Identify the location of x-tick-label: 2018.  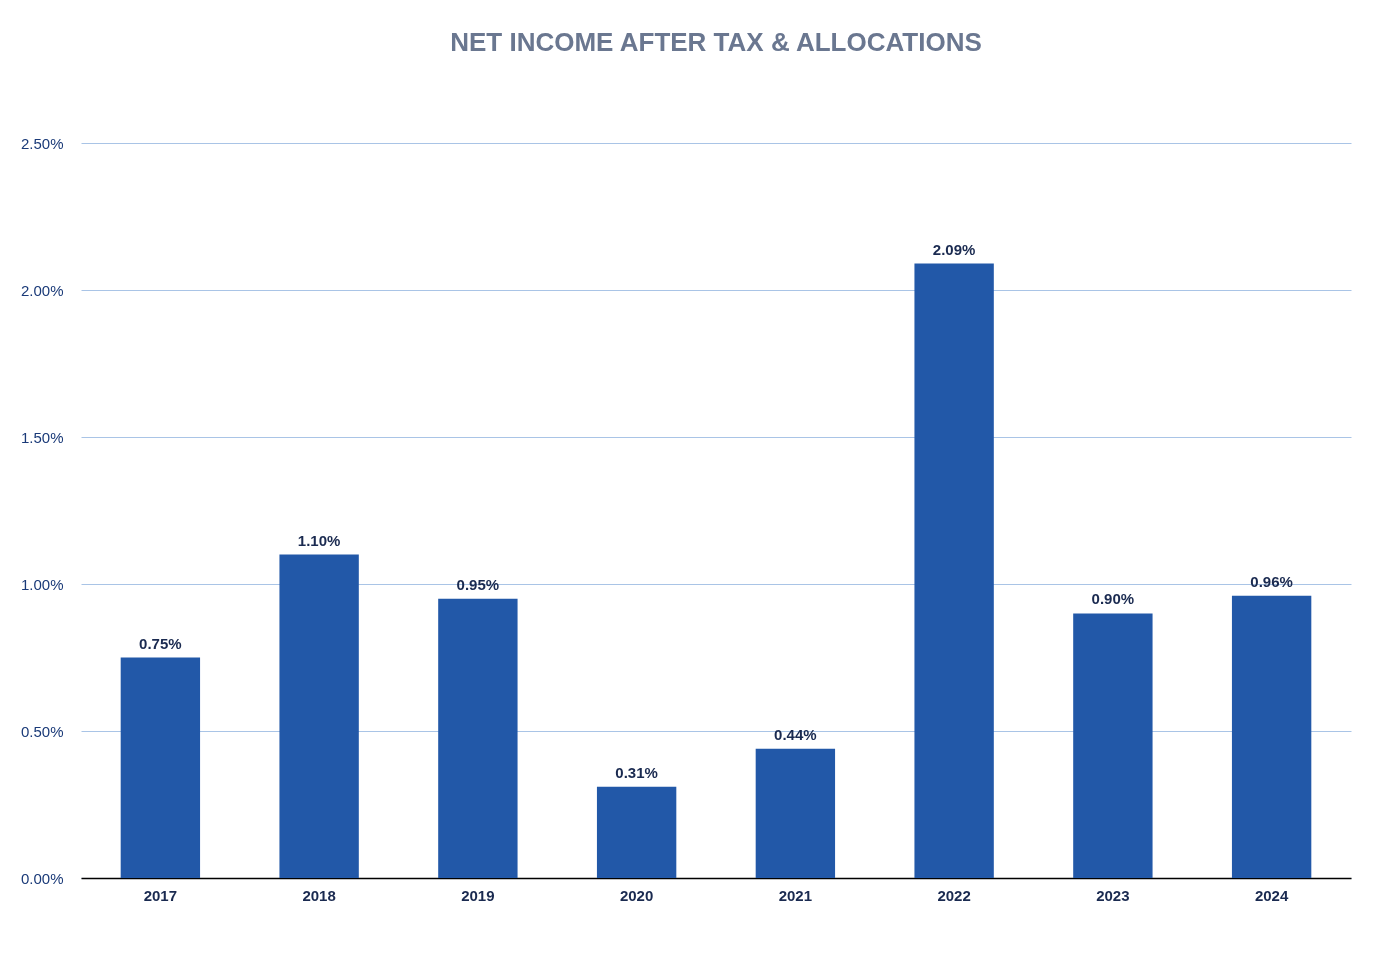
(319, 895).